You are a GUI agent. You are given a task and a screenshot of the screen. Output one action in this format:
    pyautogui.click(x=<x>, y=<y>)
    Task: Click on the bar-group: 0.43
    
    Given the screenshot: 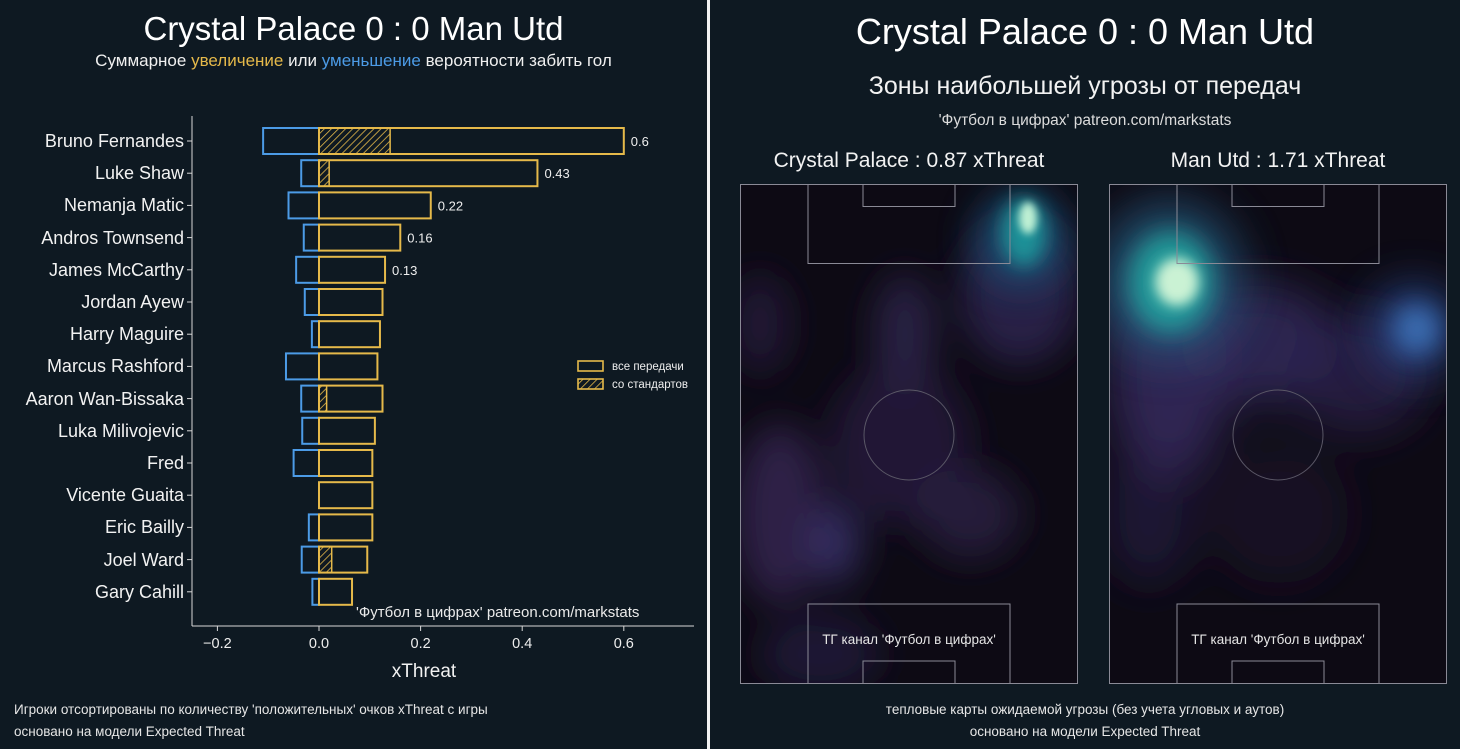 What is the action you would take?
    pyautogui.click(x=378, y=173)
    